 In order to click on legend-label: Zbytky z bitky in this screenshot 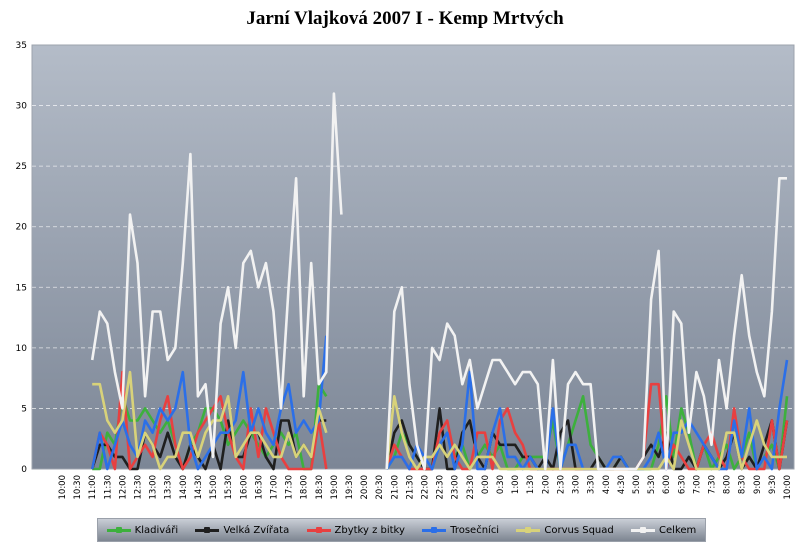, I will do `click(369, 530)`.